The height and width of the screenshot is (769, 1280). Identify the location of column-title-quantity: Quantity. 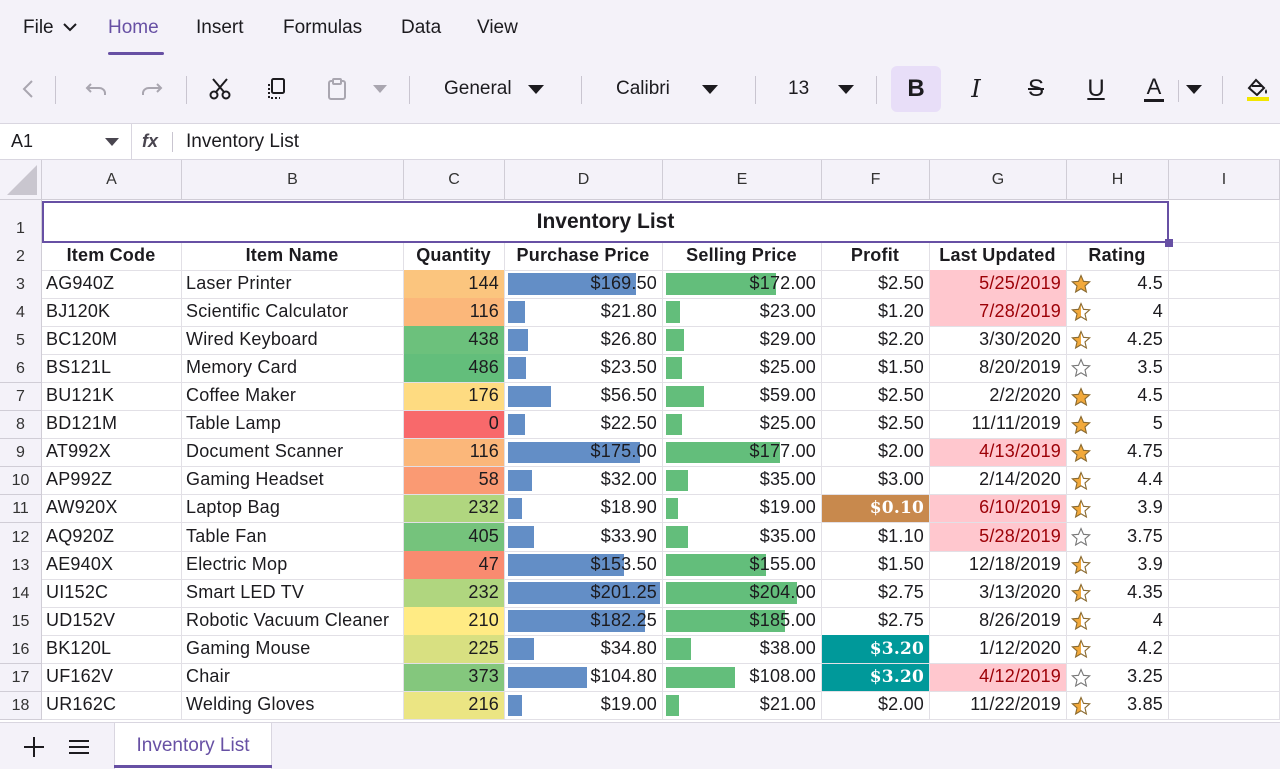
(454, 256).